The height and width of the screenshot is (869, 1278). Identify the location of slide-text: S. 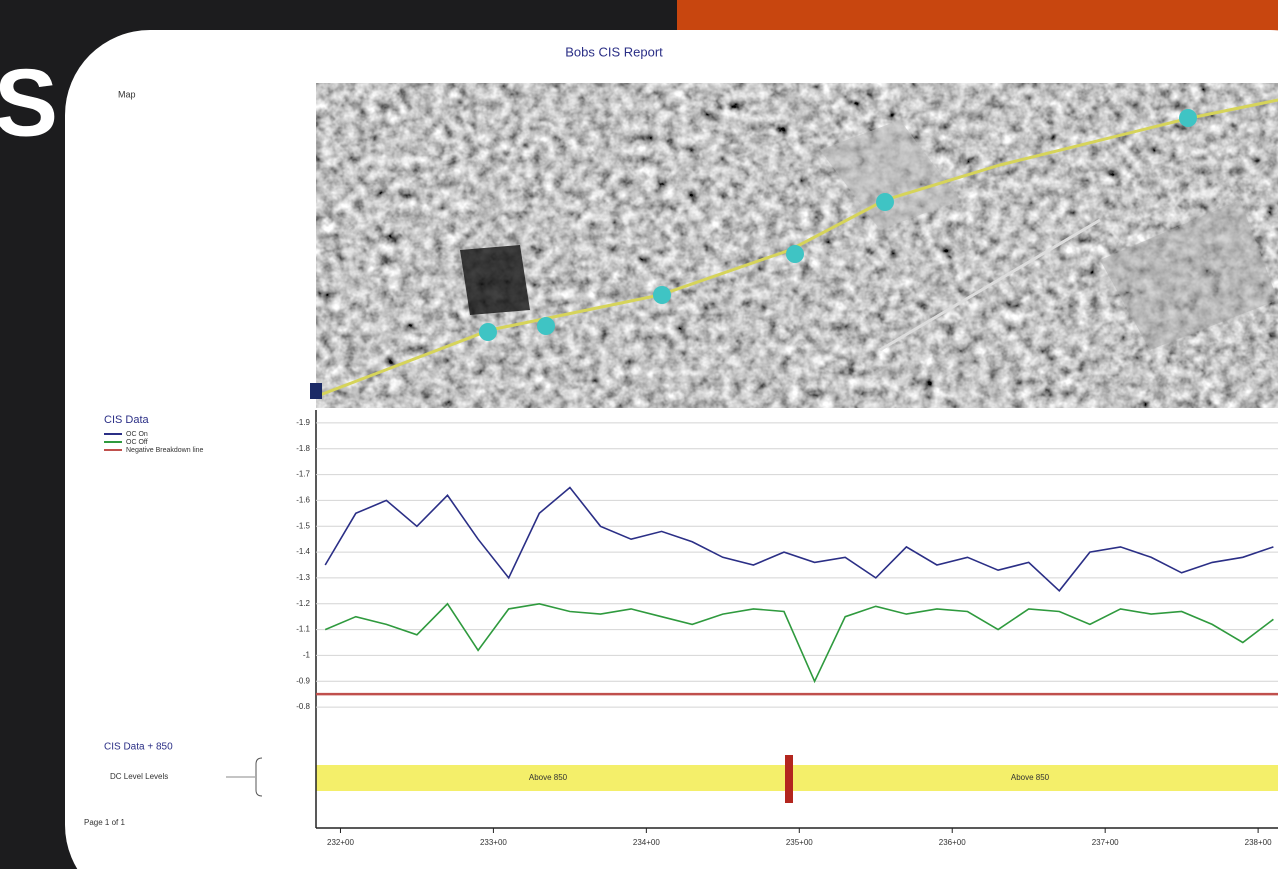
(29, 102).